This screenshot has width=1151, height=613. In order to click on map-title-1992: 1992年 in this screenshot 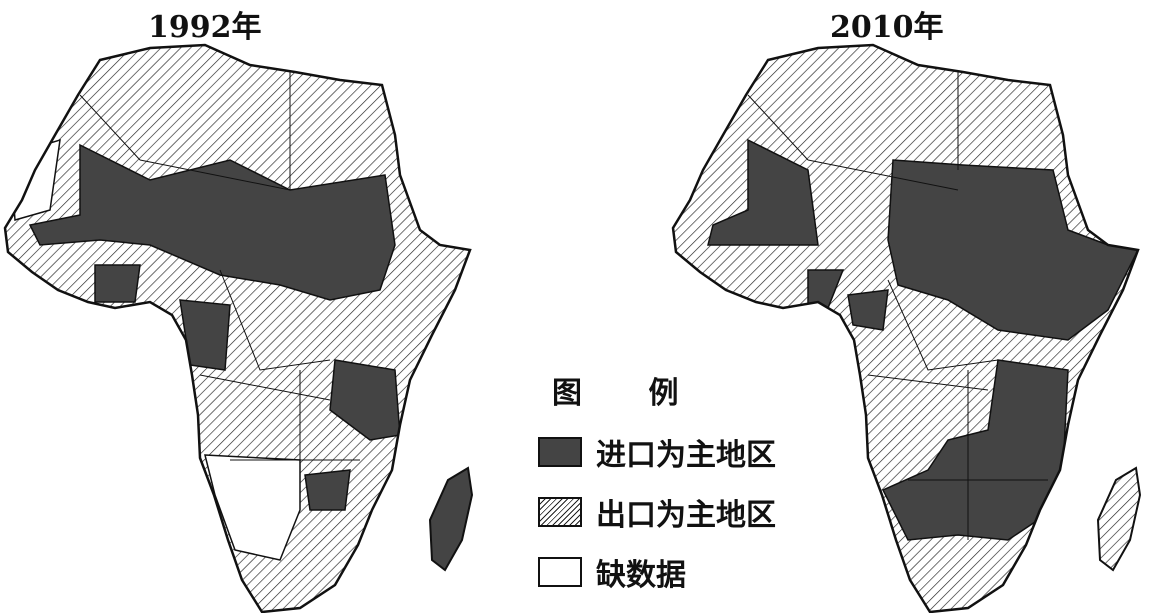, I will do `click(205, 27)`.